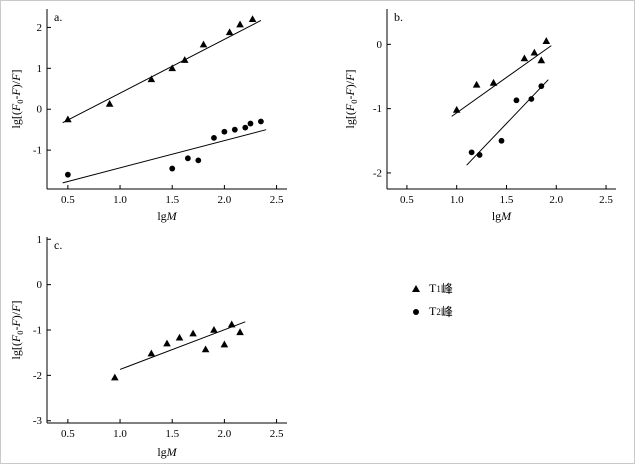 The width and height of the screenshot is (635, 464). I want to click on panel-label: c., so click(58, 245).